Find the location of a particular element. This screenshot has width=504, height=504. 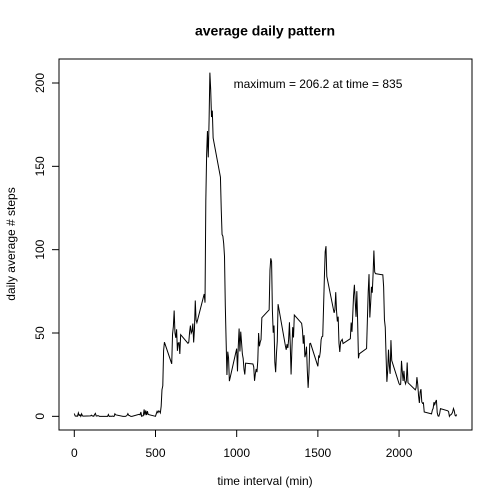

y-tick-label: 200 is located at coordinates (40, 83).